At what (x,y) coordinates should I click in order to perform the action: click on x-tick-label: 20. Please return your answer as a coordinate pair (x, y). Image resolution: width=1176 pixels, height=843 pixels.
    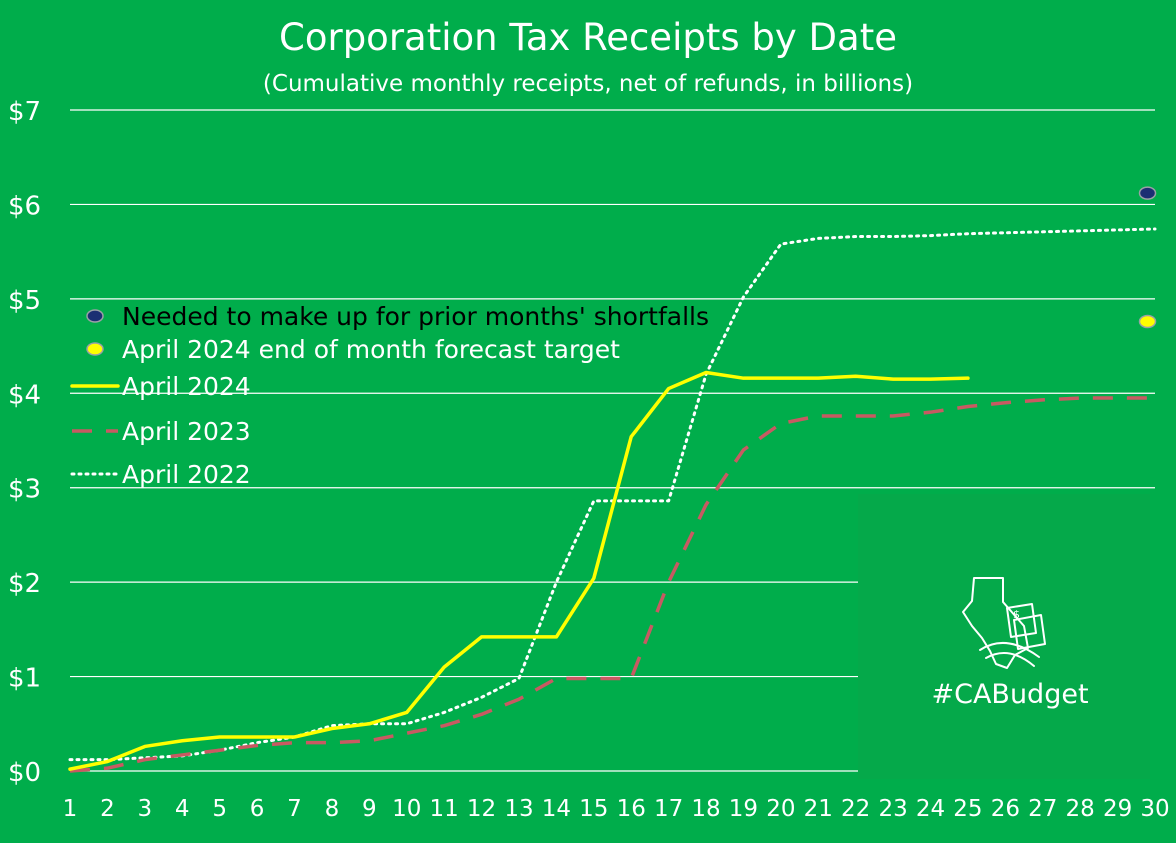
    Looking at the image, I should click on (780, 809).